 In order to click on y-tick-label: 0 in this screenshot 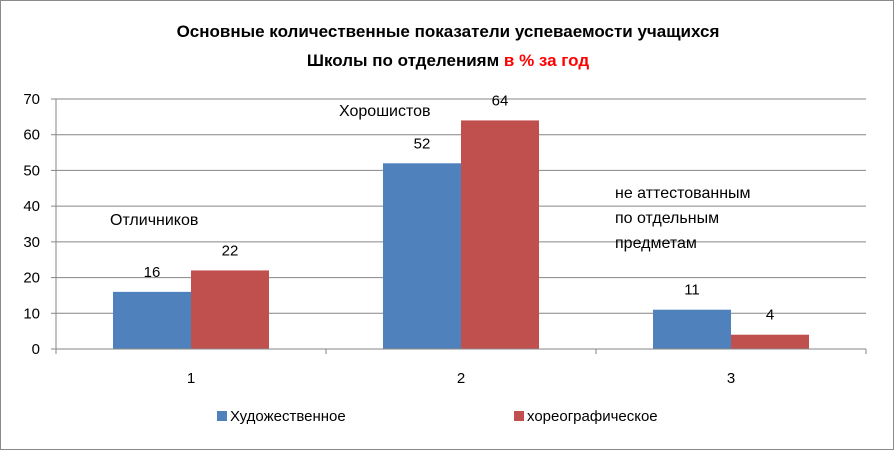, I will do `click(36, 349)`.